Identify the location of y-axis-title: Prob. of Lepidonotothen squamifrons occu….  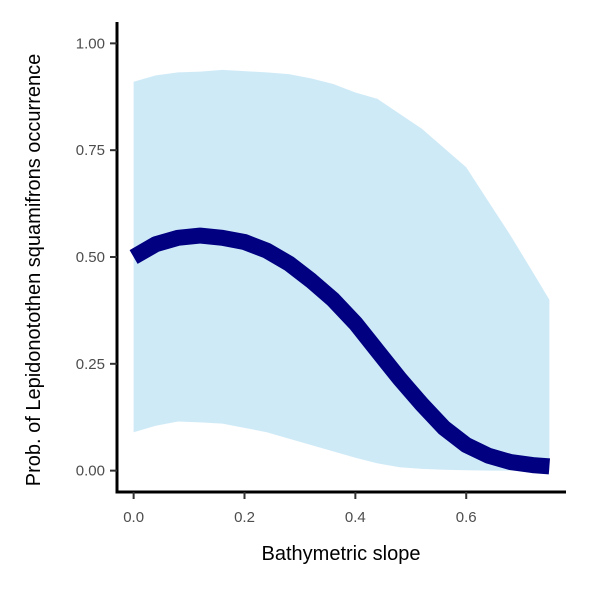
(34, 270).